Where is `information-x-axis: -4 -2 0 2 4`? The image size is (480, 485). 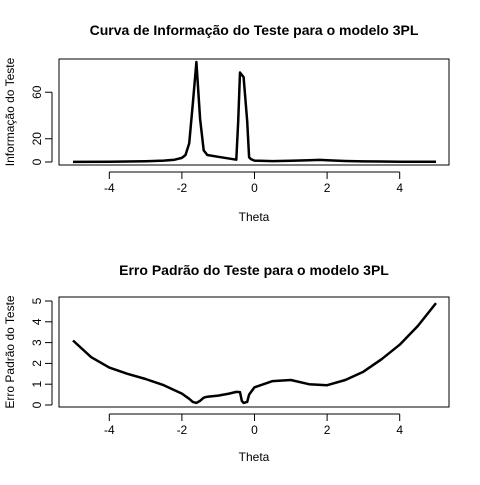 information-x-axis: -4 -2 0 2 4 is located at coordinates (253, 183).